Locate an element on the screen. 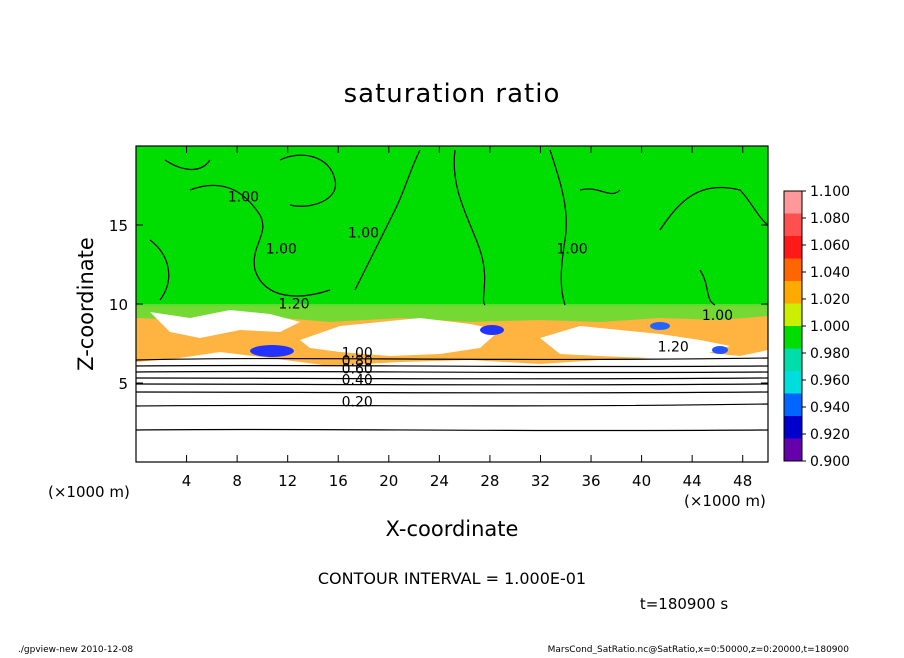 This screenshot has width=904, height=658. colorbar-label: 0.940 is located at coordinates (830, 408).